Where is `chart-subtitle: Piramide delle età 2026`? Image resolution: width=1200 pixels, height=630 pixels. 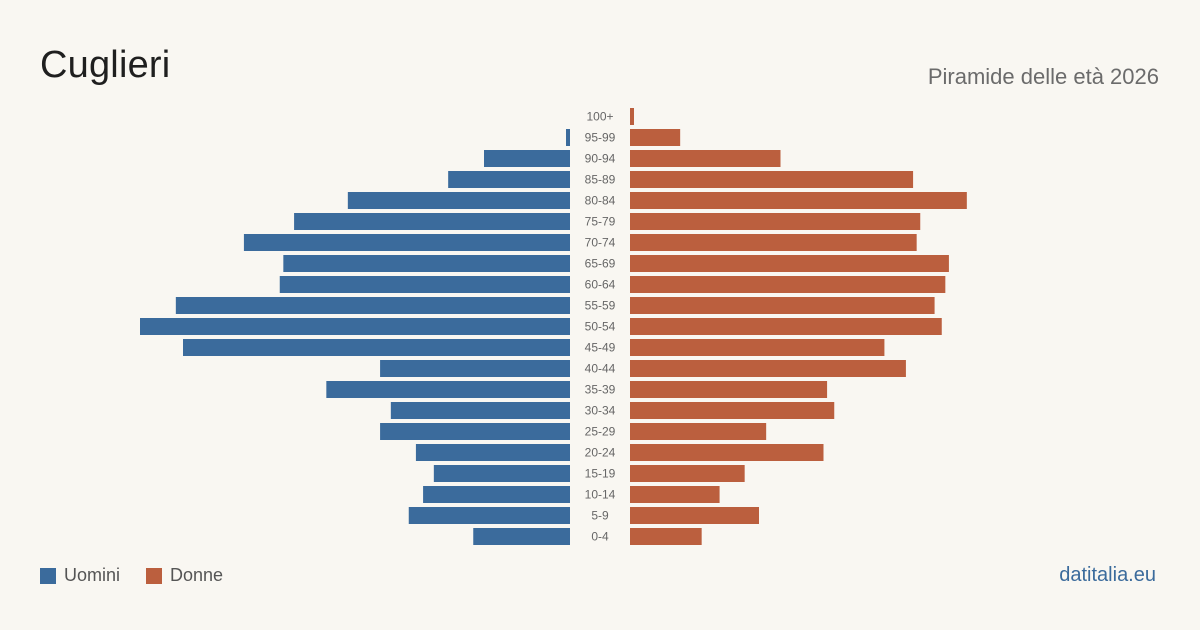
chart-subtitle: Piramide delle età 2026 is located at coordinates (1043, 76).